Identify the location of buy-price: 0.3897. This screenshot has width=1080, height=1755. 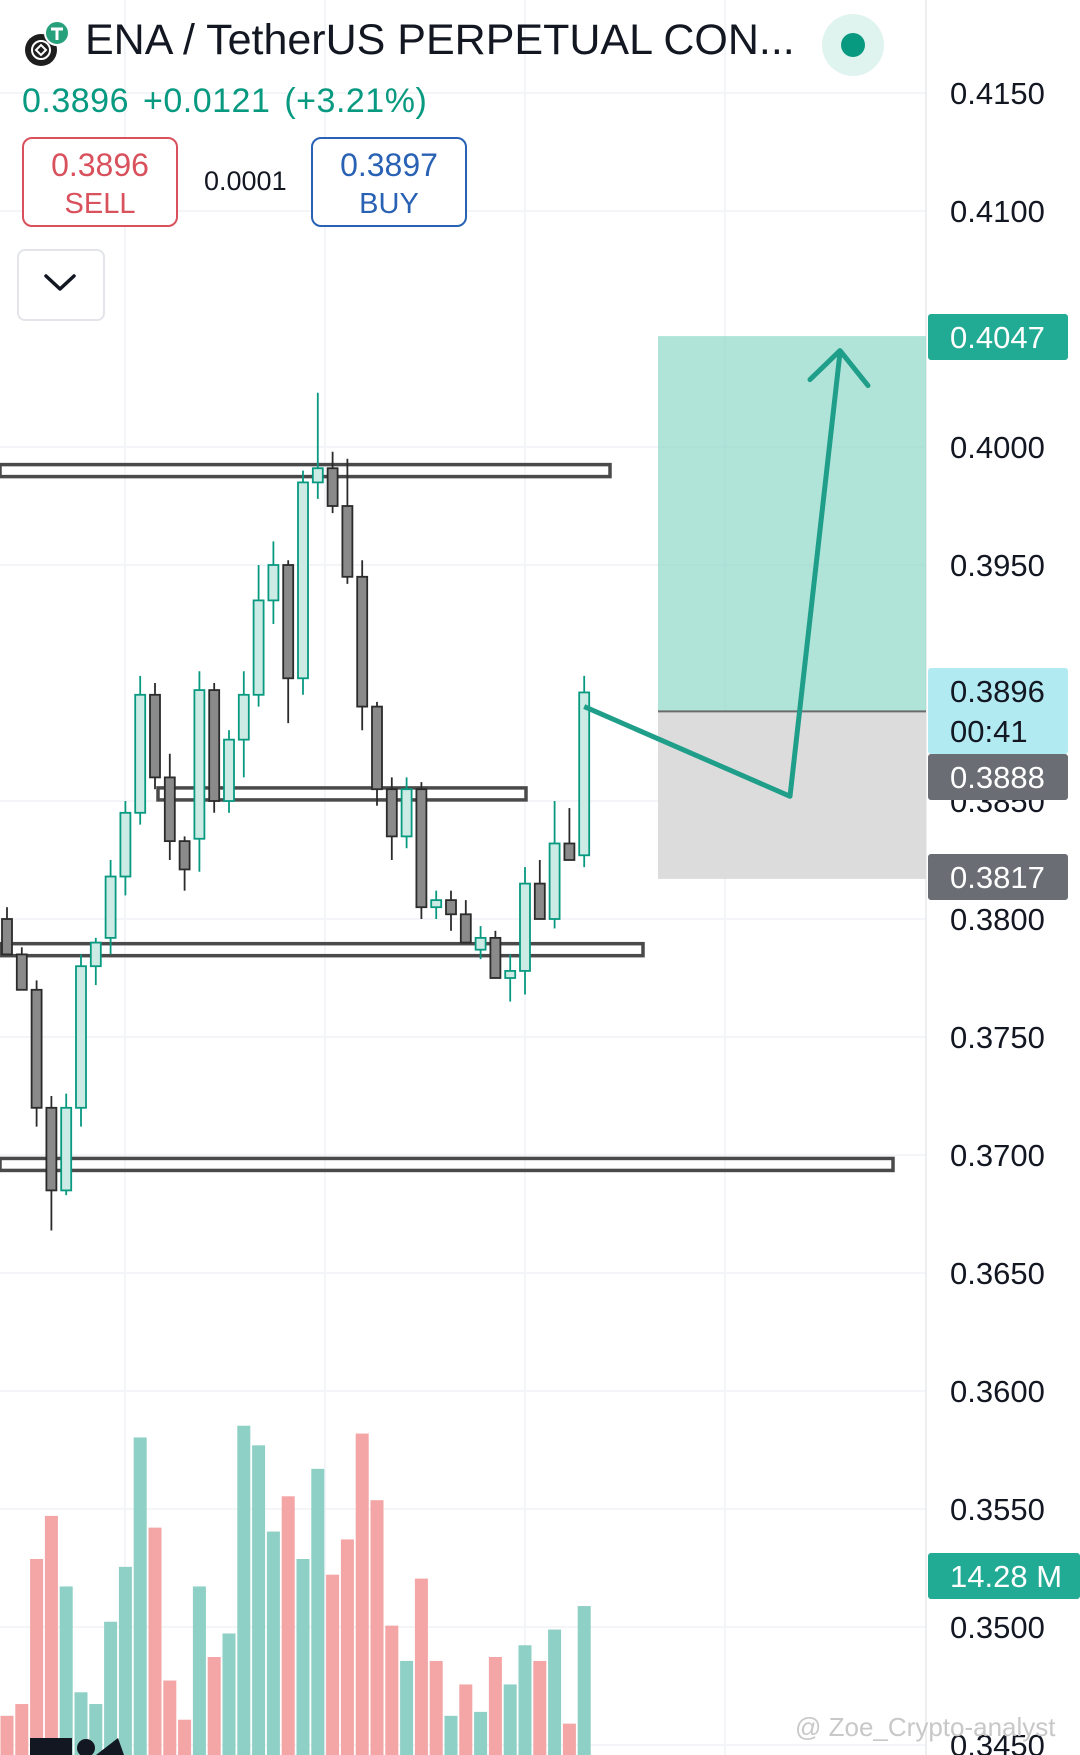
(389, 165).